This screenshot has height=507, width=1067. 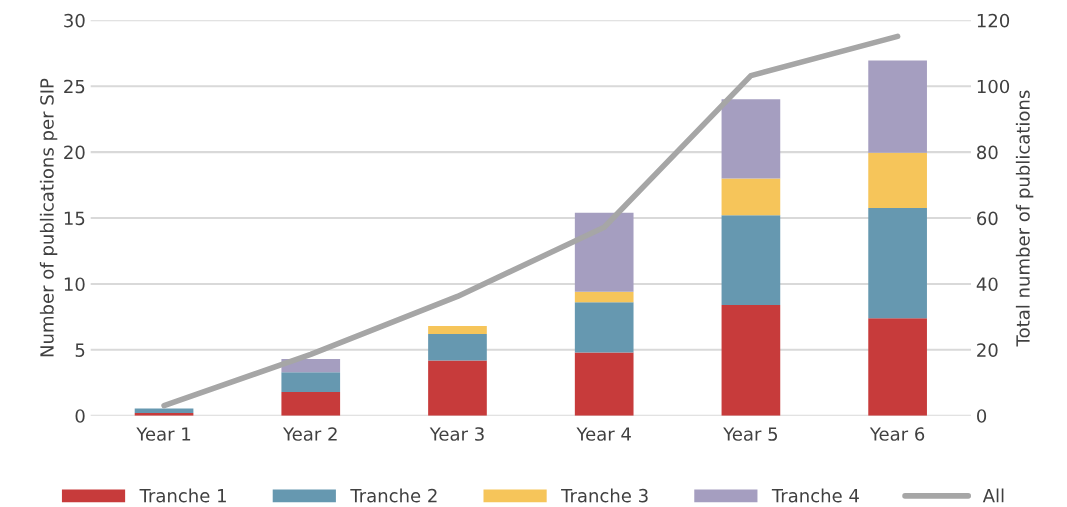 What do you see at coordinates (310, 434) in the screenshot?
I see `x-tick-label: Year 2` at bounding box center [310, 434].